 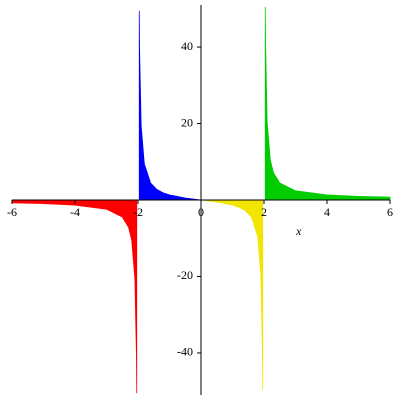 What do you see at coordinates (327, 212) in the screenshot?
I see `x-tick-label: 4` at bounding box center [327, 212].